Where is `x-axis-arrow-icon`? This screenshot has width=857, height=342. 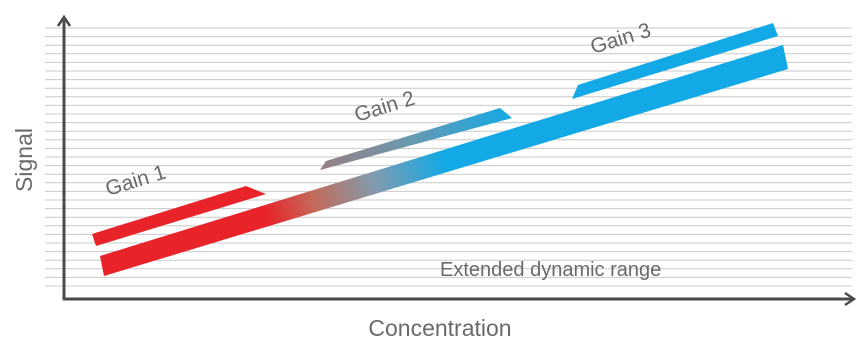
x-axis-arrow-icon is located at coordinates (850, 299).